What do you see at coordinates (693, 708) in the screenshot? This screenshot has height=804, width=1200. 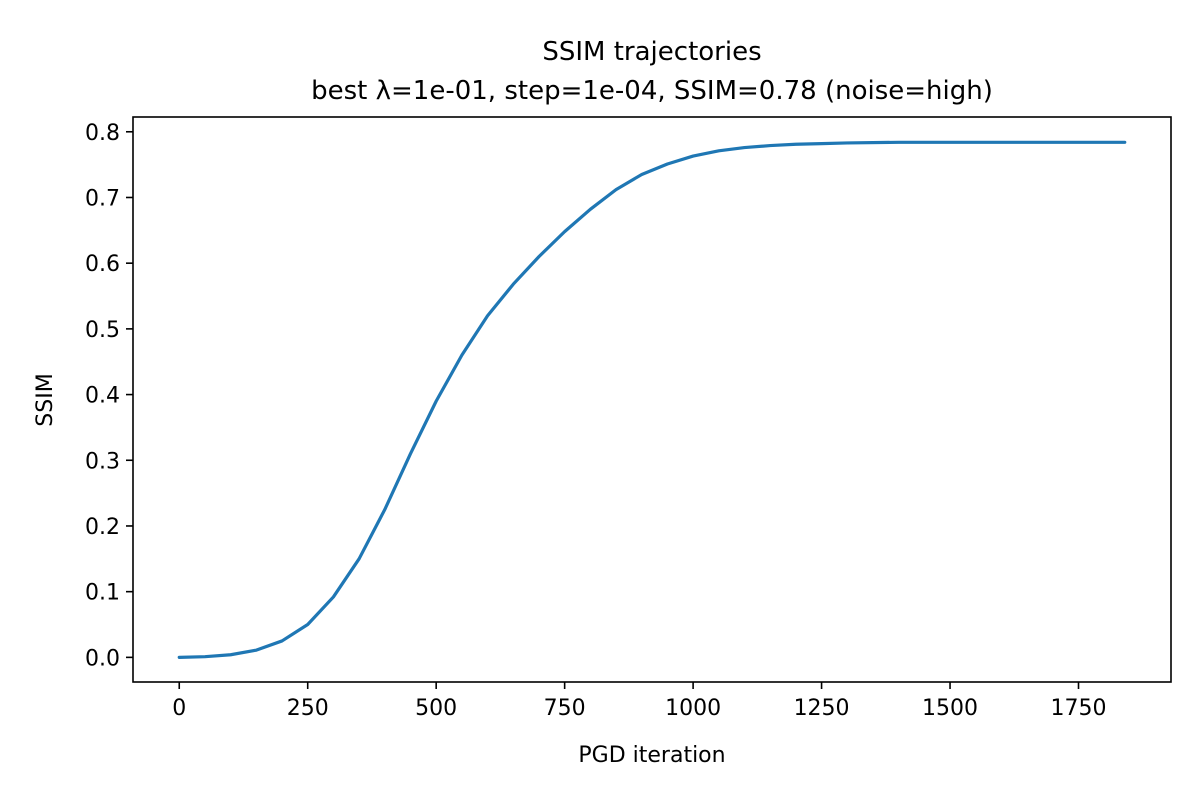 I see `x-tick-label: 1000` at bounding box center [693, 708].